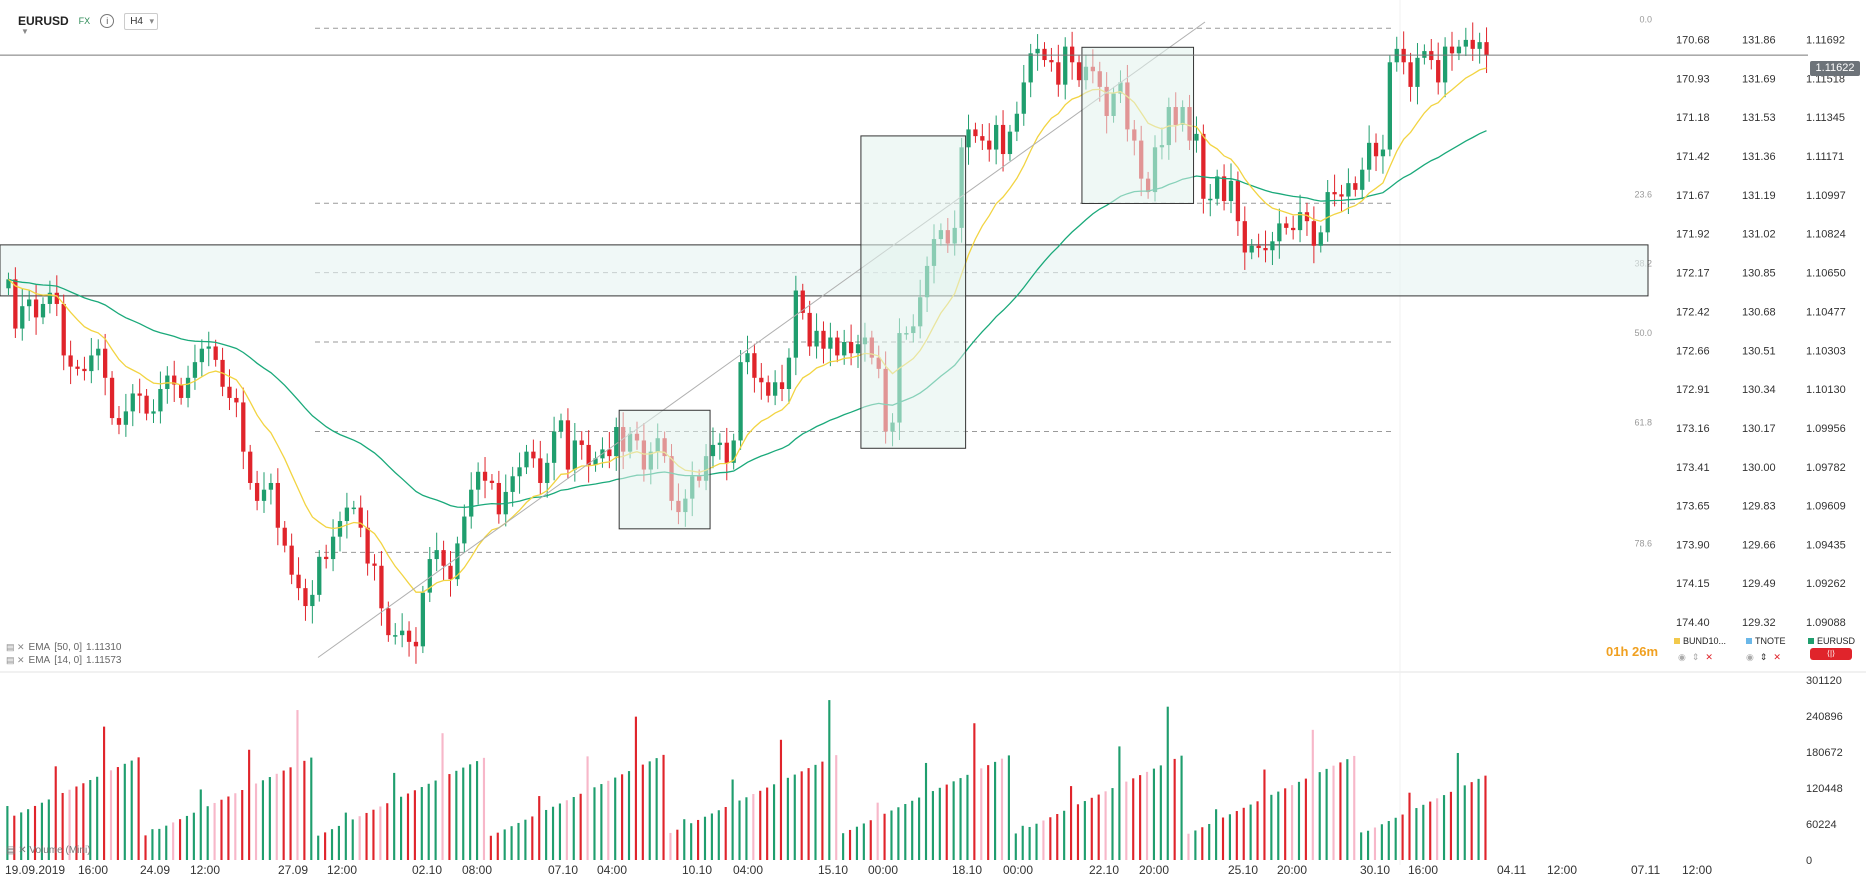  Describe the element at coordinates (43, 21) in the screenshot. I see `symbol-name: EURUSD` at that location.